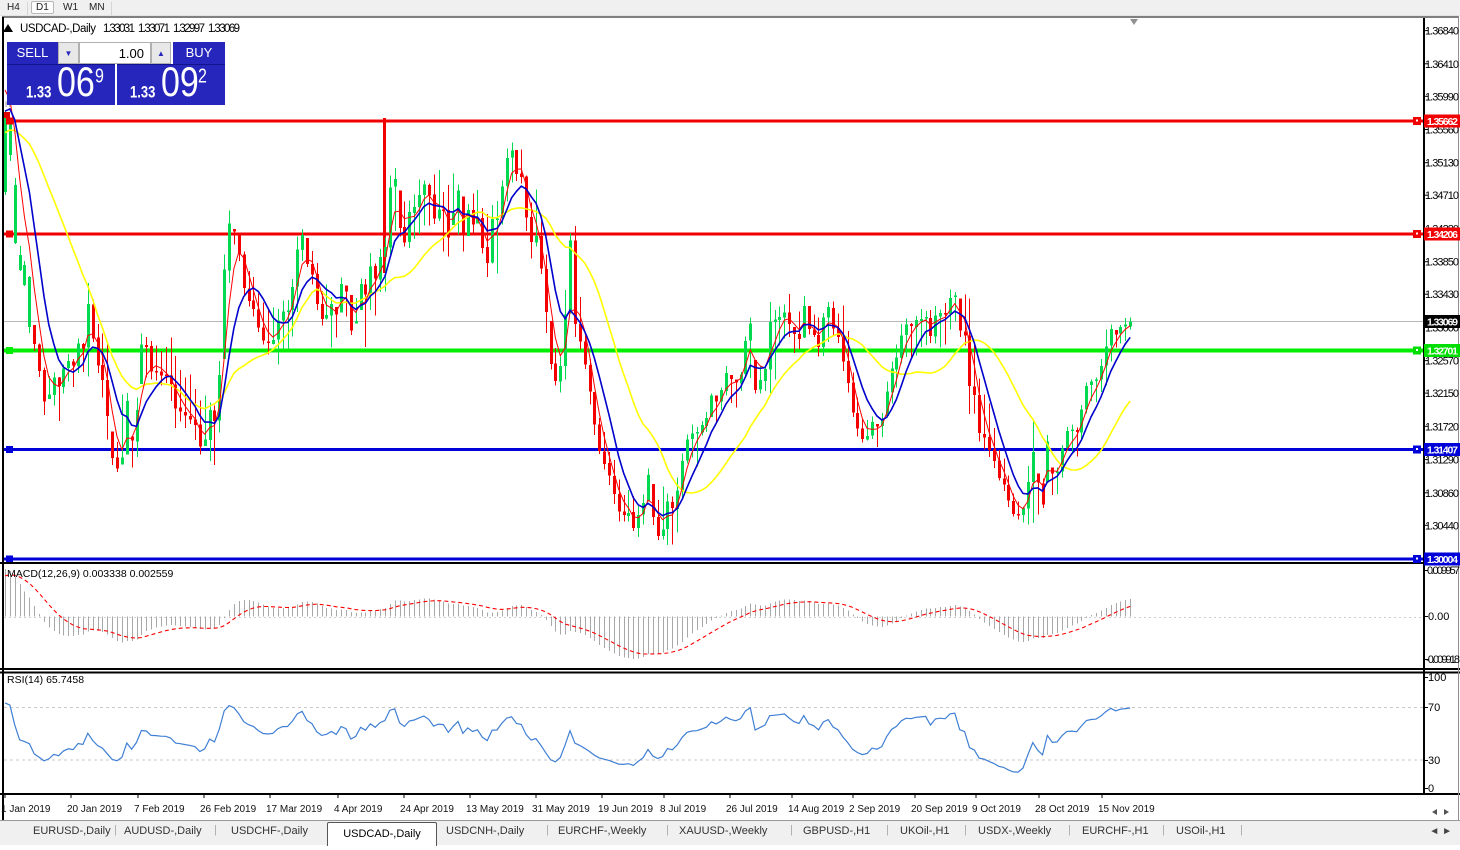  What do you see at coordinates (1437, 678) in the screenshot?
I see `svg-text: 100` at bounding box center [1437, 678].